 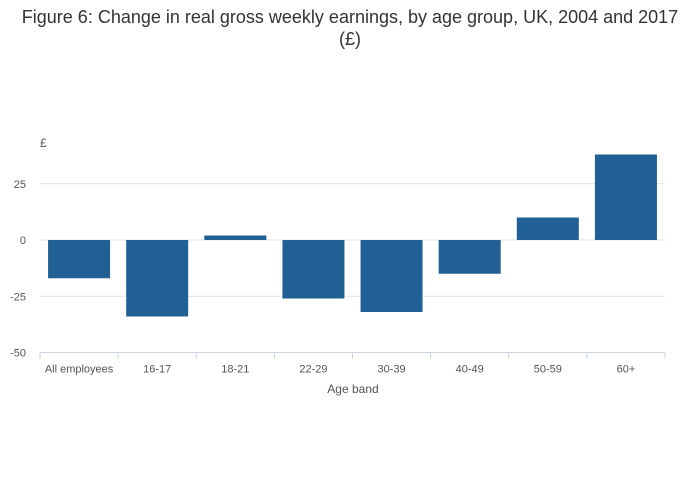 What do you see at coordinates (18, 269) in the screenshot?
I see `y-axis-ticks: 25 0 -25 -50` at bounding box center [18, 269].